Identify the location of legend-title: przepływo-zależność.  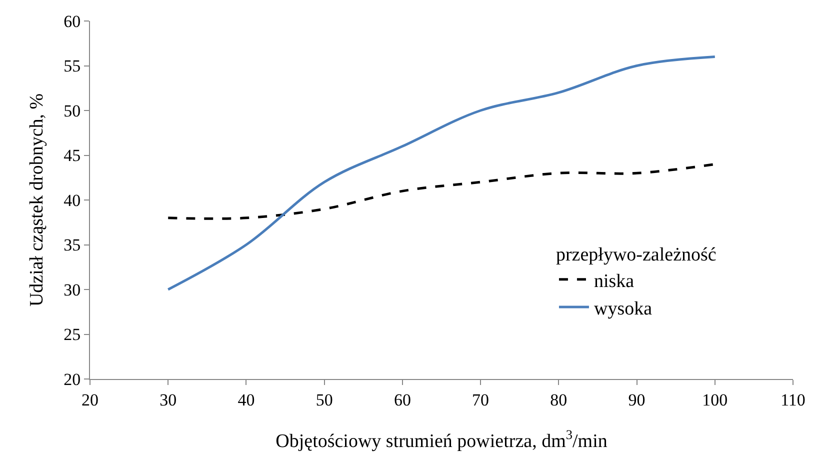
(636, 255).